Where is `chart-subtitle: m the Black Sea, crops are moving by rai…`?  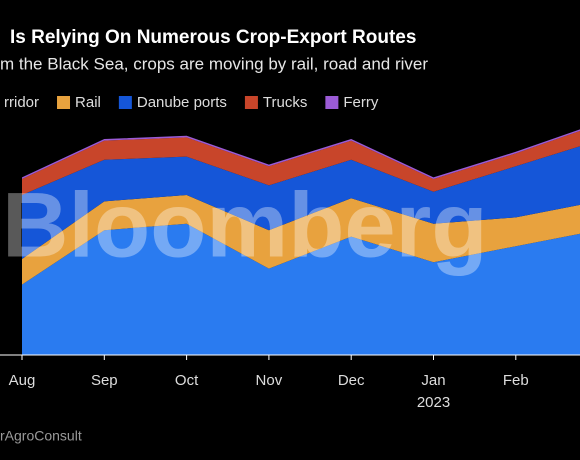 chart-subtitle: m the Black Sea, crops are moving by rai… is located at coordinates (214, 63).